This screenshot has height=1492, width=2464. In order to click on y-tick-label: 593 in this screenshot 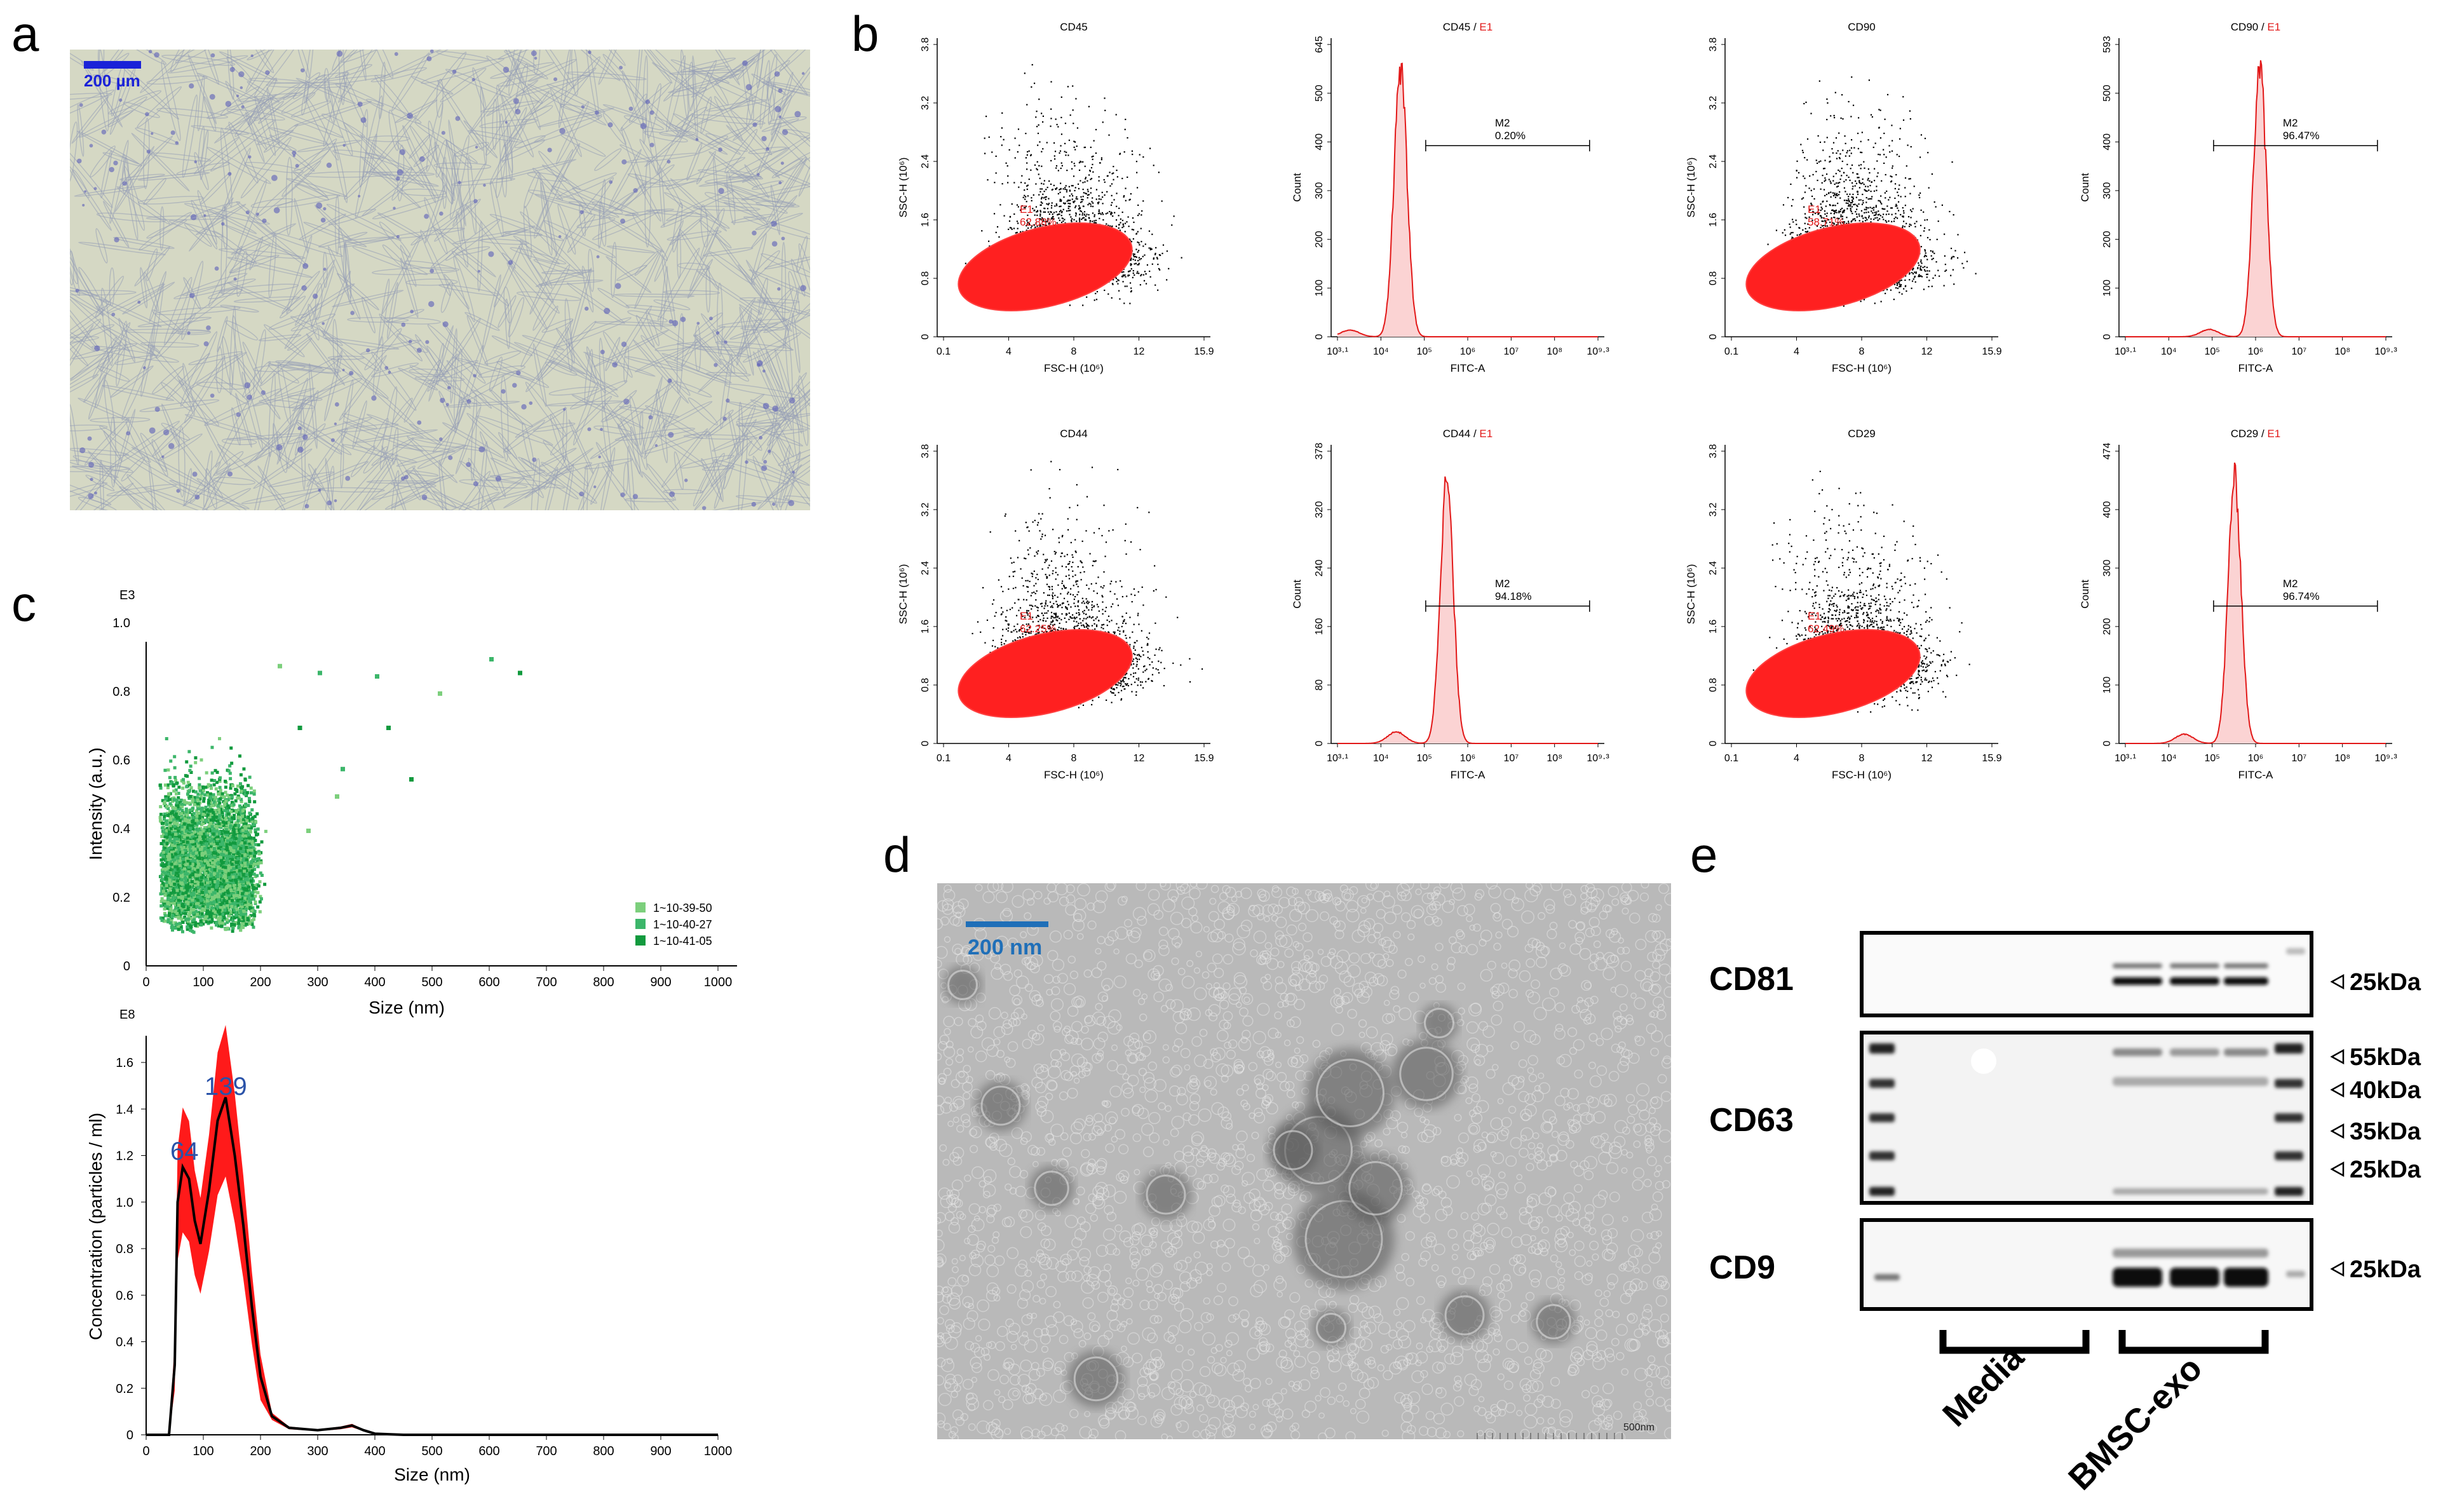, I will do `click(2108, 44)`.